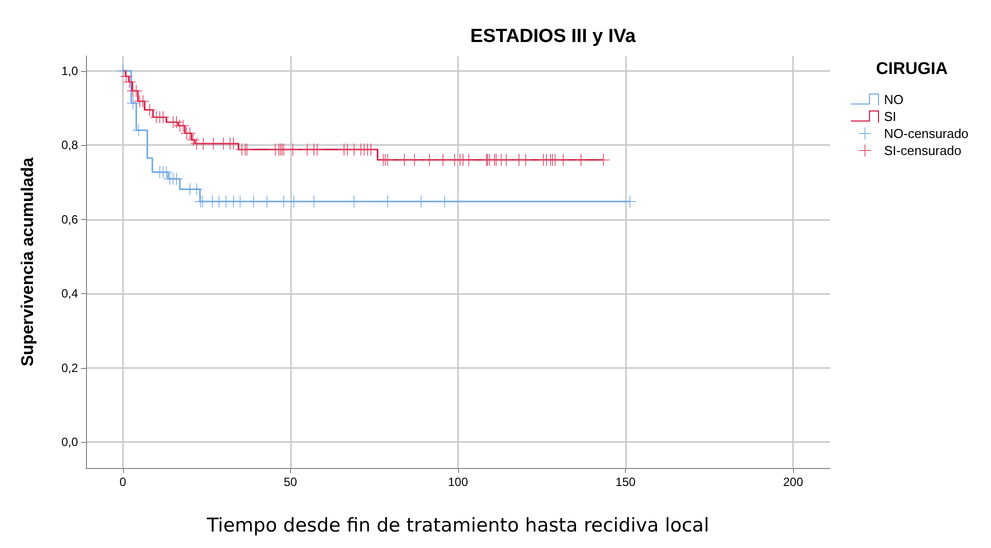 The image size is (991, 548). Describe the element at coordinates (626, 482) in the screenshot. I see `x-tick-label: 150` at that location.